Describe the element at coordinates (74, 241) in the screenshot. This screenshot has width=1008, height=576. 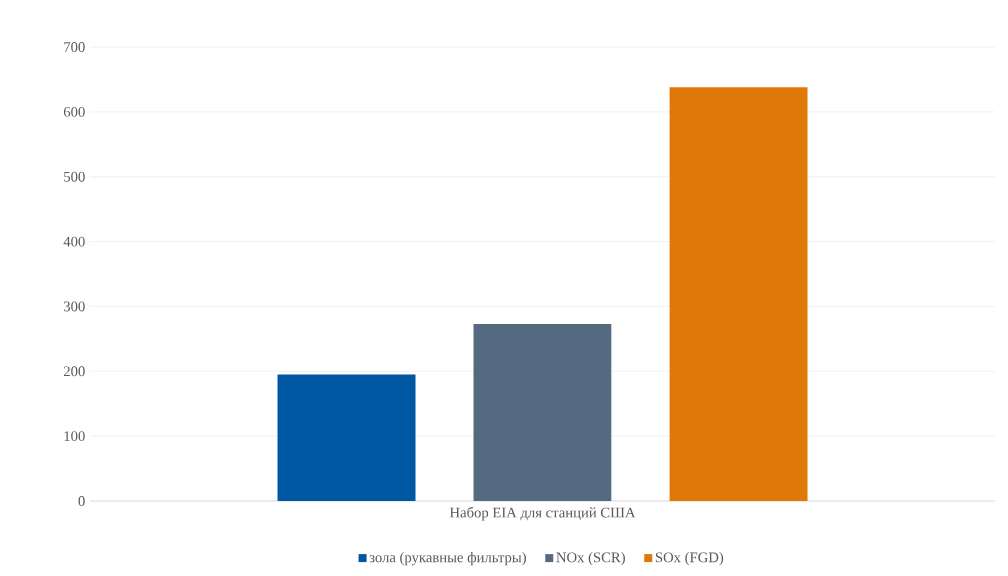
I see `y-tick-label: 400` at that location.